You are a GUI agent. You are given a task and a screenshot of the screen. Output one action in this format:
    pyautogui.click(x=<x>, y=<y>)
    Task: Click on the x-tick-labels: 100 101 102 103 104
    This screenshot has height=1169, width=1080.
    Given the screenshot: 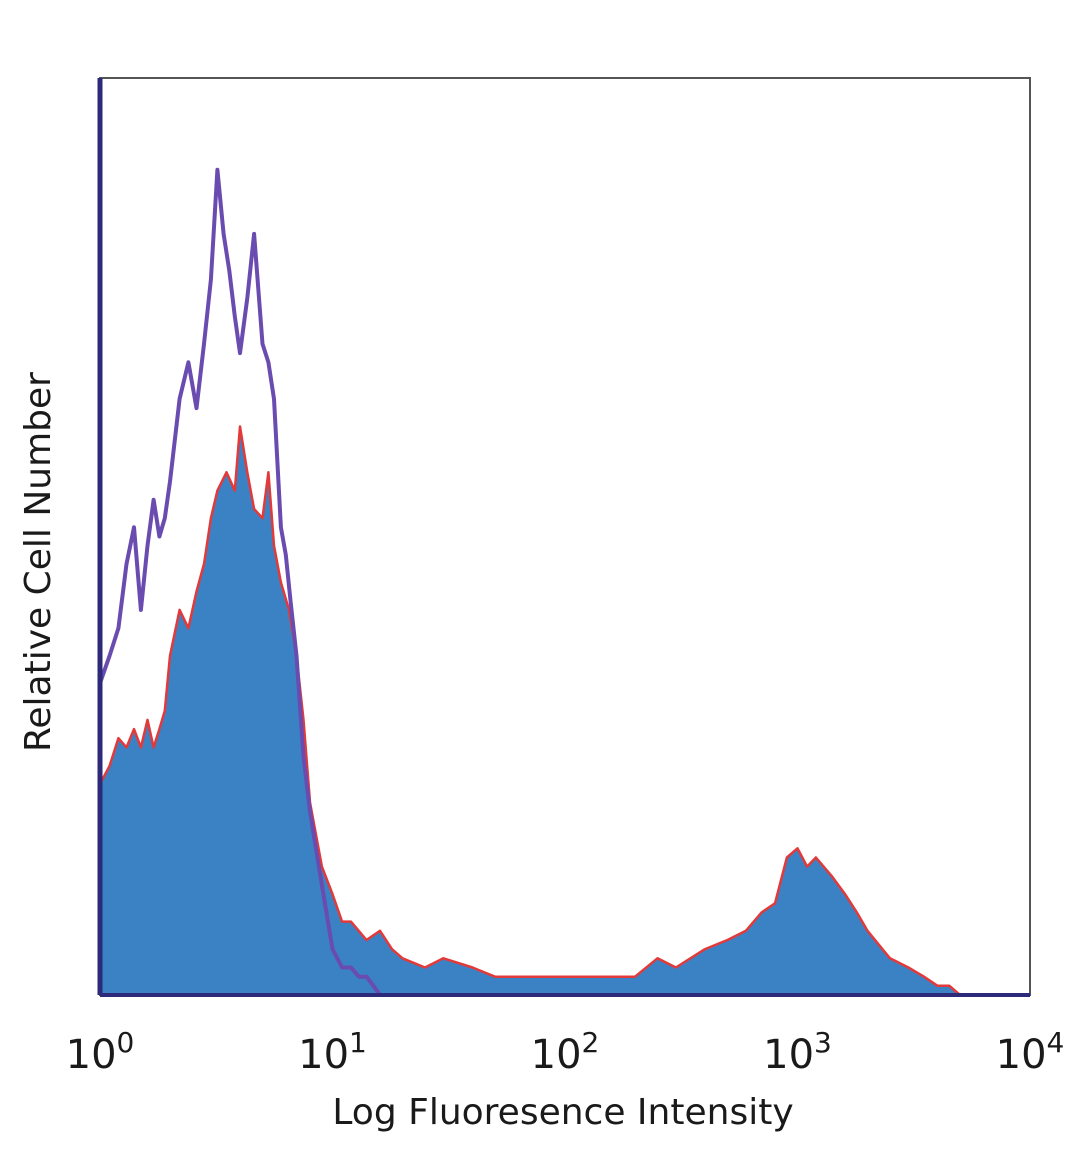 What is the action you would take?
    pyautogui.click(x=565, y=1052)
    